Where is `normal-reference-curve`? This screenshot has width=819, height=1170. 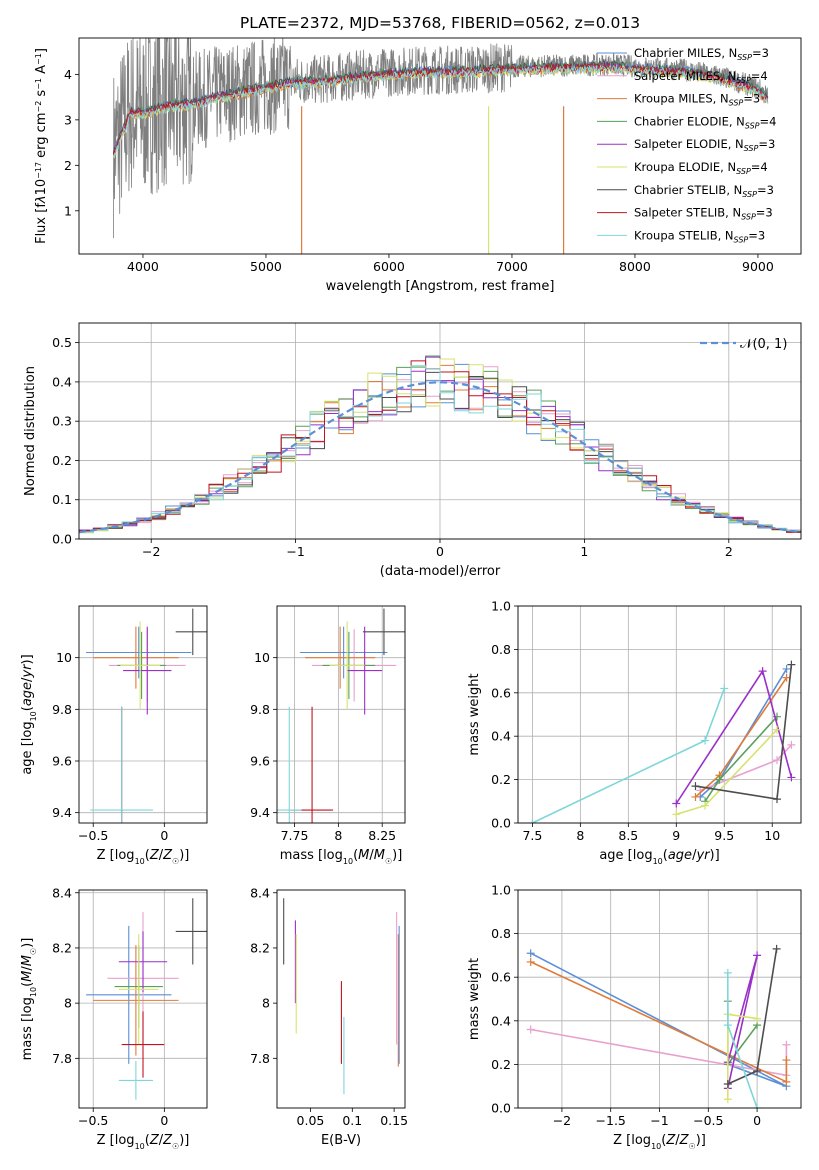
normal-reference-curve is located at coordinates (440, 457).